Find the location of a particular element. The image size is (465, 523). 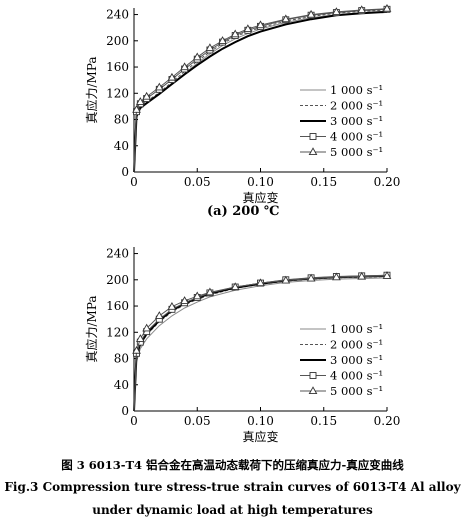

figure-caption-english-line2: under dynamic load at high temperatures is located at coordinates (232, 510).